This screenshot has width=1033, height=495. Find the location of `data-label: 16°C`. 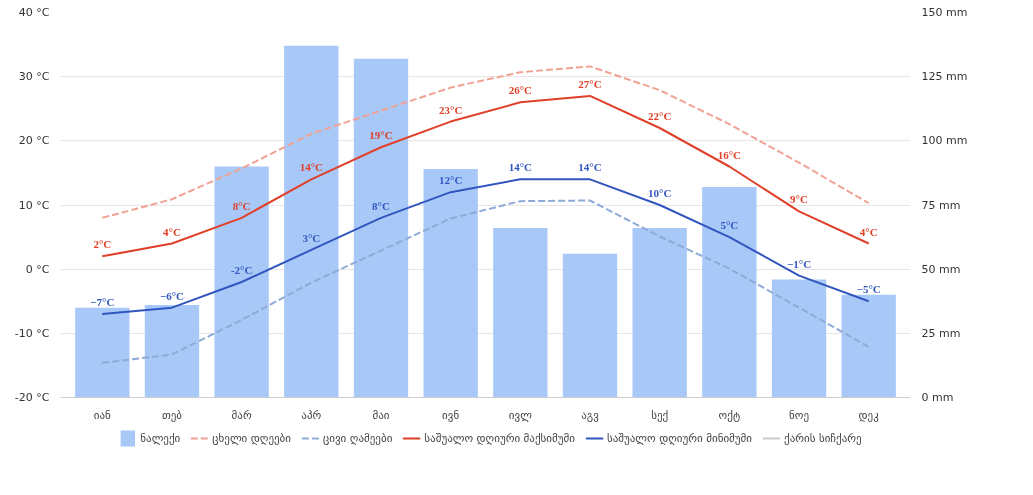

data-label: 16°C is located at coordinates (729, 154).